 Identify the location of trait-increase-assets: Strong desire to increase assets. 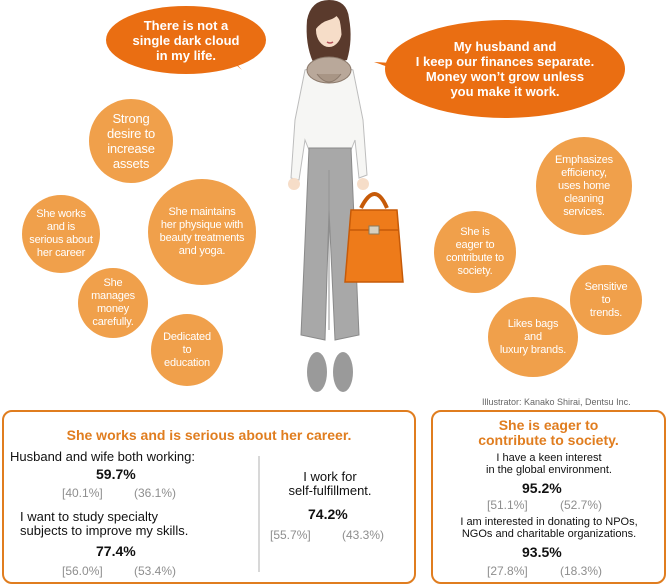
(131, 141).